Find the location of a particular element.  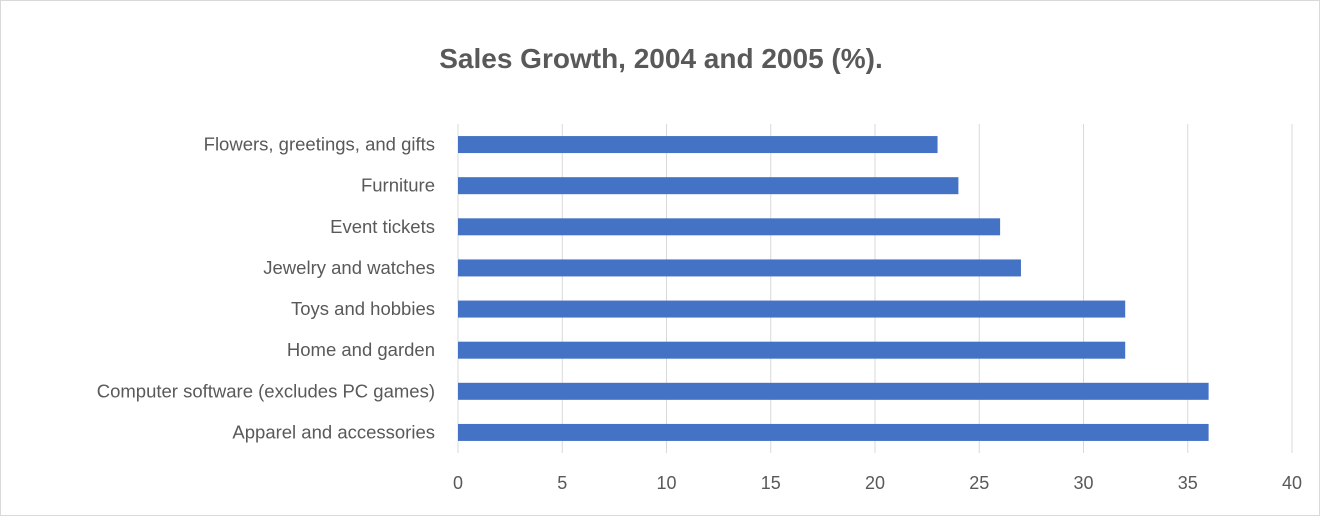

x-tick-label: 40 is located at coordinates (1292, 483).